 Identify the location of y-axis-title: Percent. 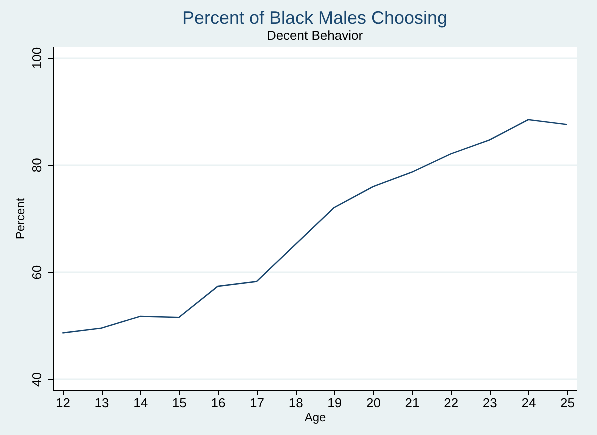
(21, 219).